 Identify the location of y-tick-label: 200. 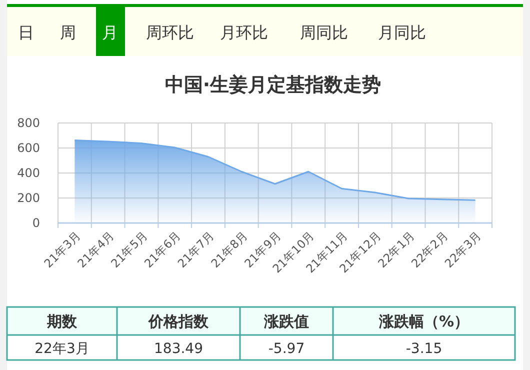
(28, 198).